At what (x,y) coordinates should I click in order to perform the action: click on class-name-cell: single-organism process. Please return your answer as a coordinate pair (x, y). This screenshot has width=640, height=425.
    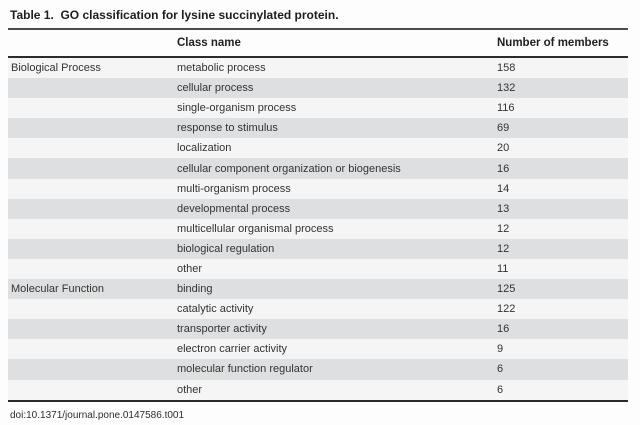
    Looking at the image, I should click on (237, 108).